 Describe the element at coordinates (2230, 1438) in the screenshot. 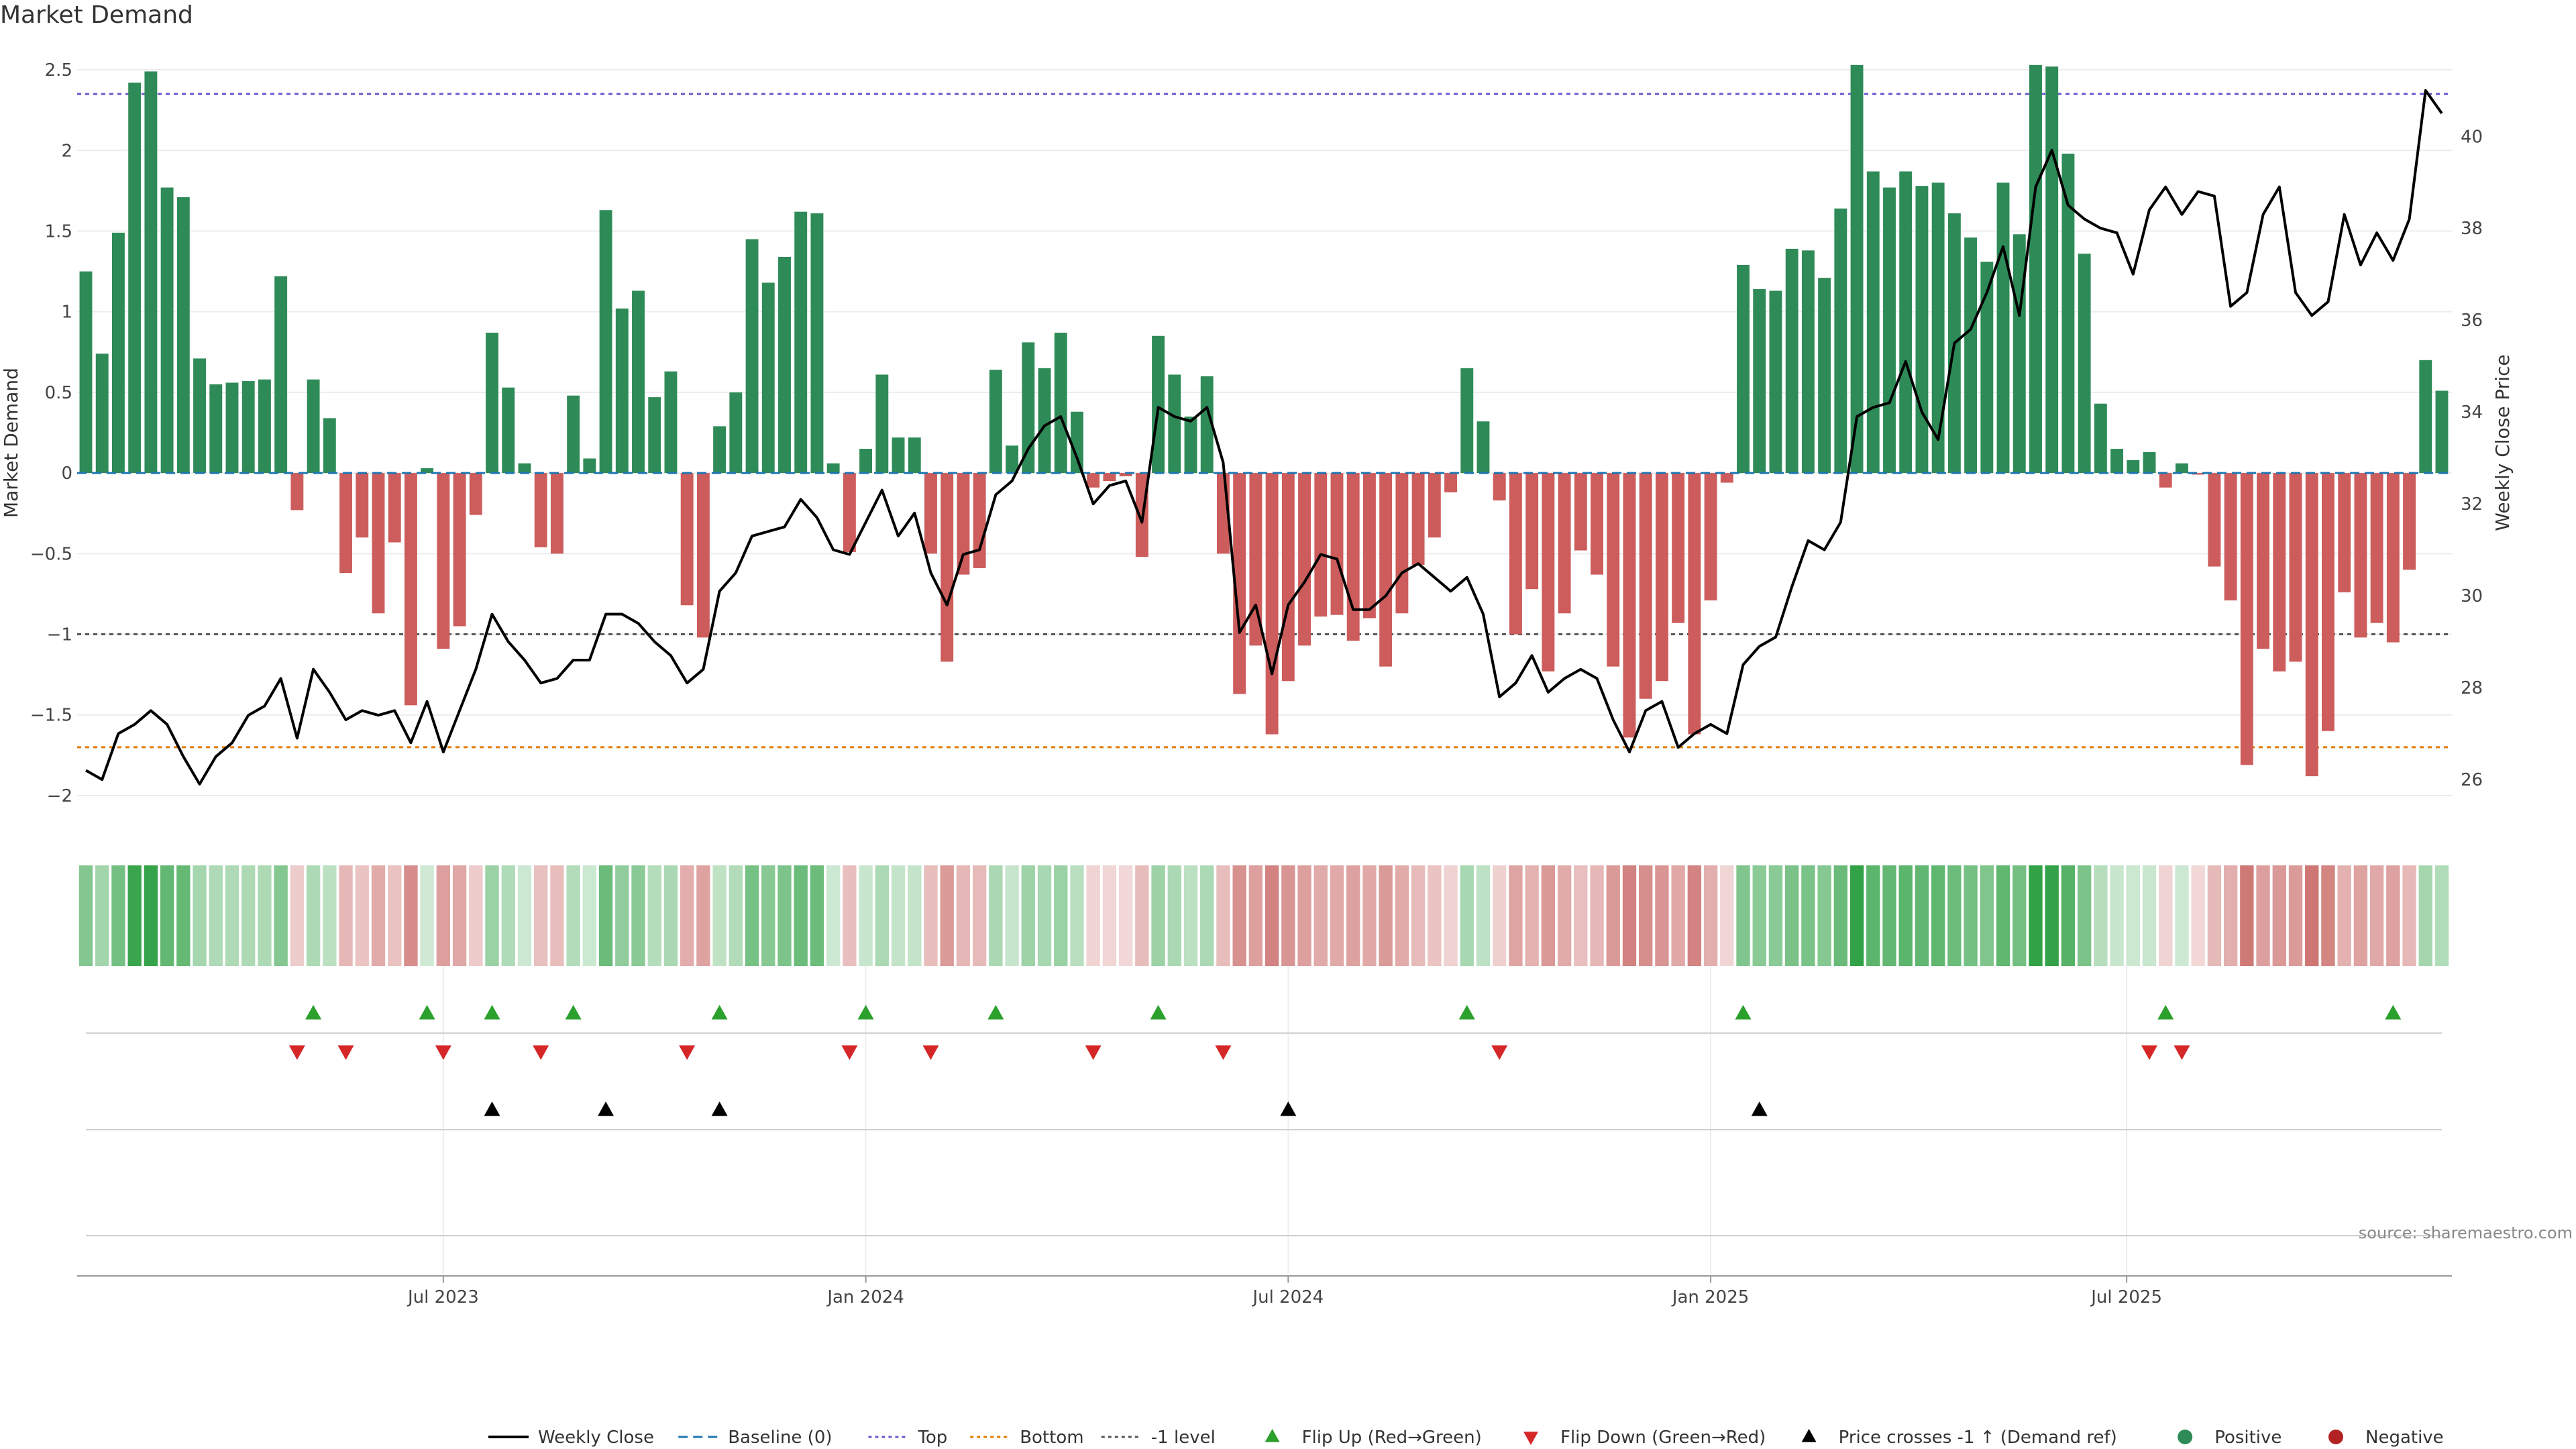

I see `legend-item-positive: Positive` at that location.